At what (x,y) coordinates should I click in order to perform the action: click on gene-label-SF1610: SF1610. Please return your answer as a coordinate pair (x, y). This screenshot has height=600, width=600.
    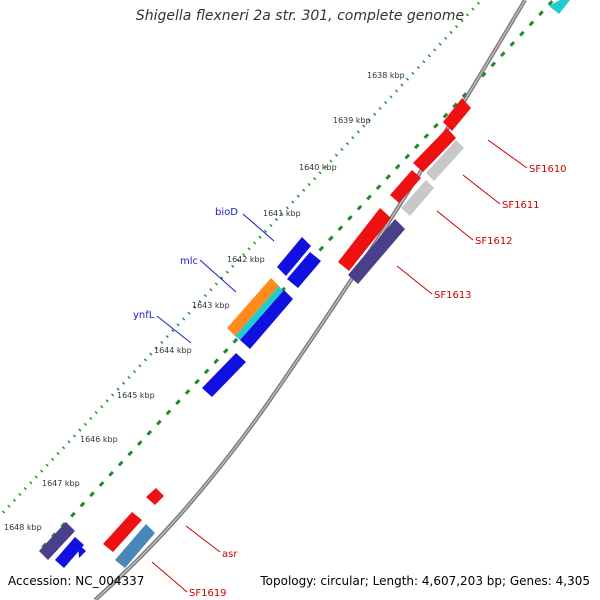
    Looking at the image, I should click on (548, 169).